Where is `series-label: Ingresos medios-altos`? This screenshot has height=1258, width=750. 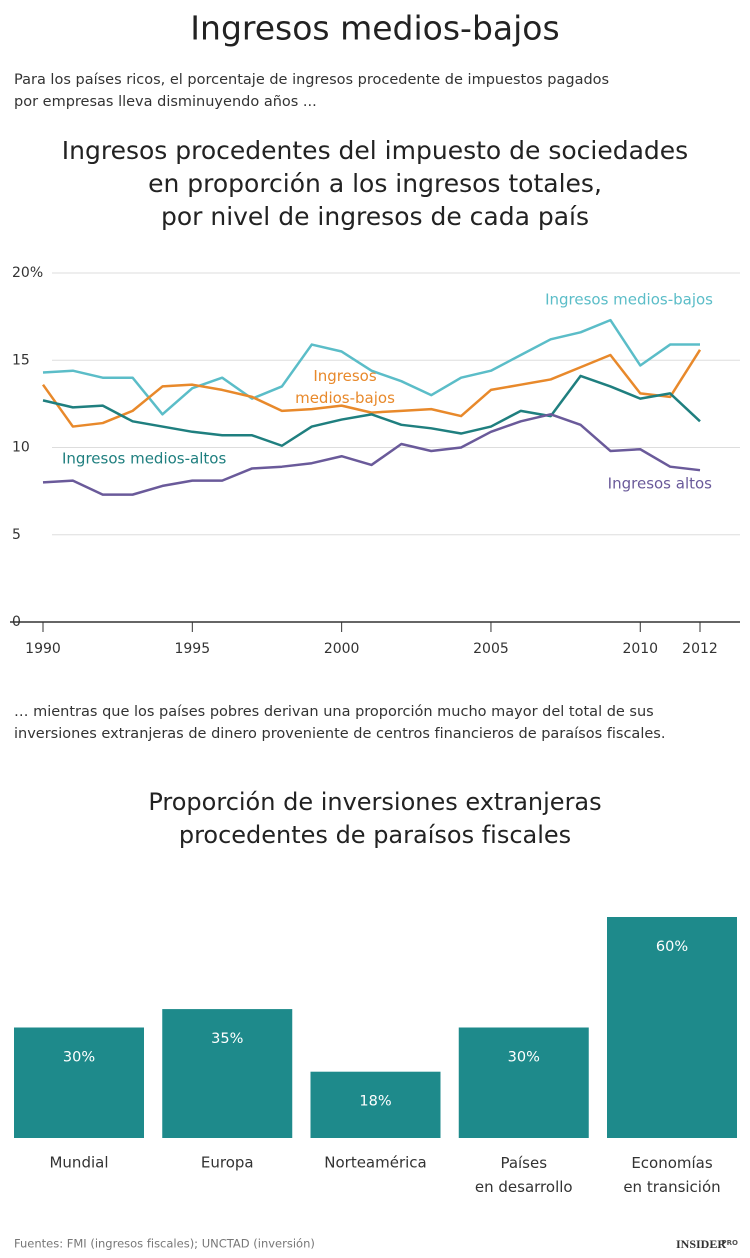 series-label: Ingresos medios-altos is located at coordinates (144, 459).